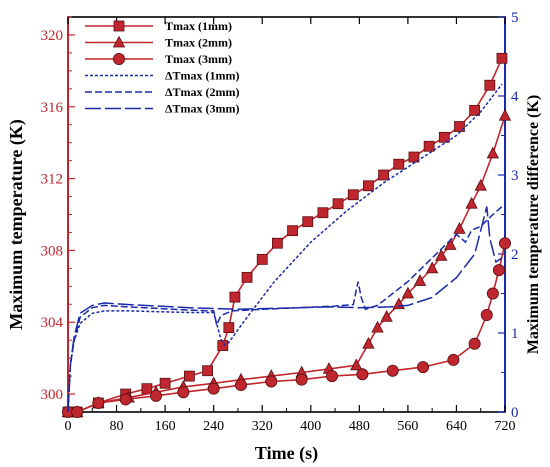 The width and height of the screenshot is (550, 467). Describe the element at coordinates (52, 180) in the screenshot. I see `left-y-tick-label: 312` at that location.